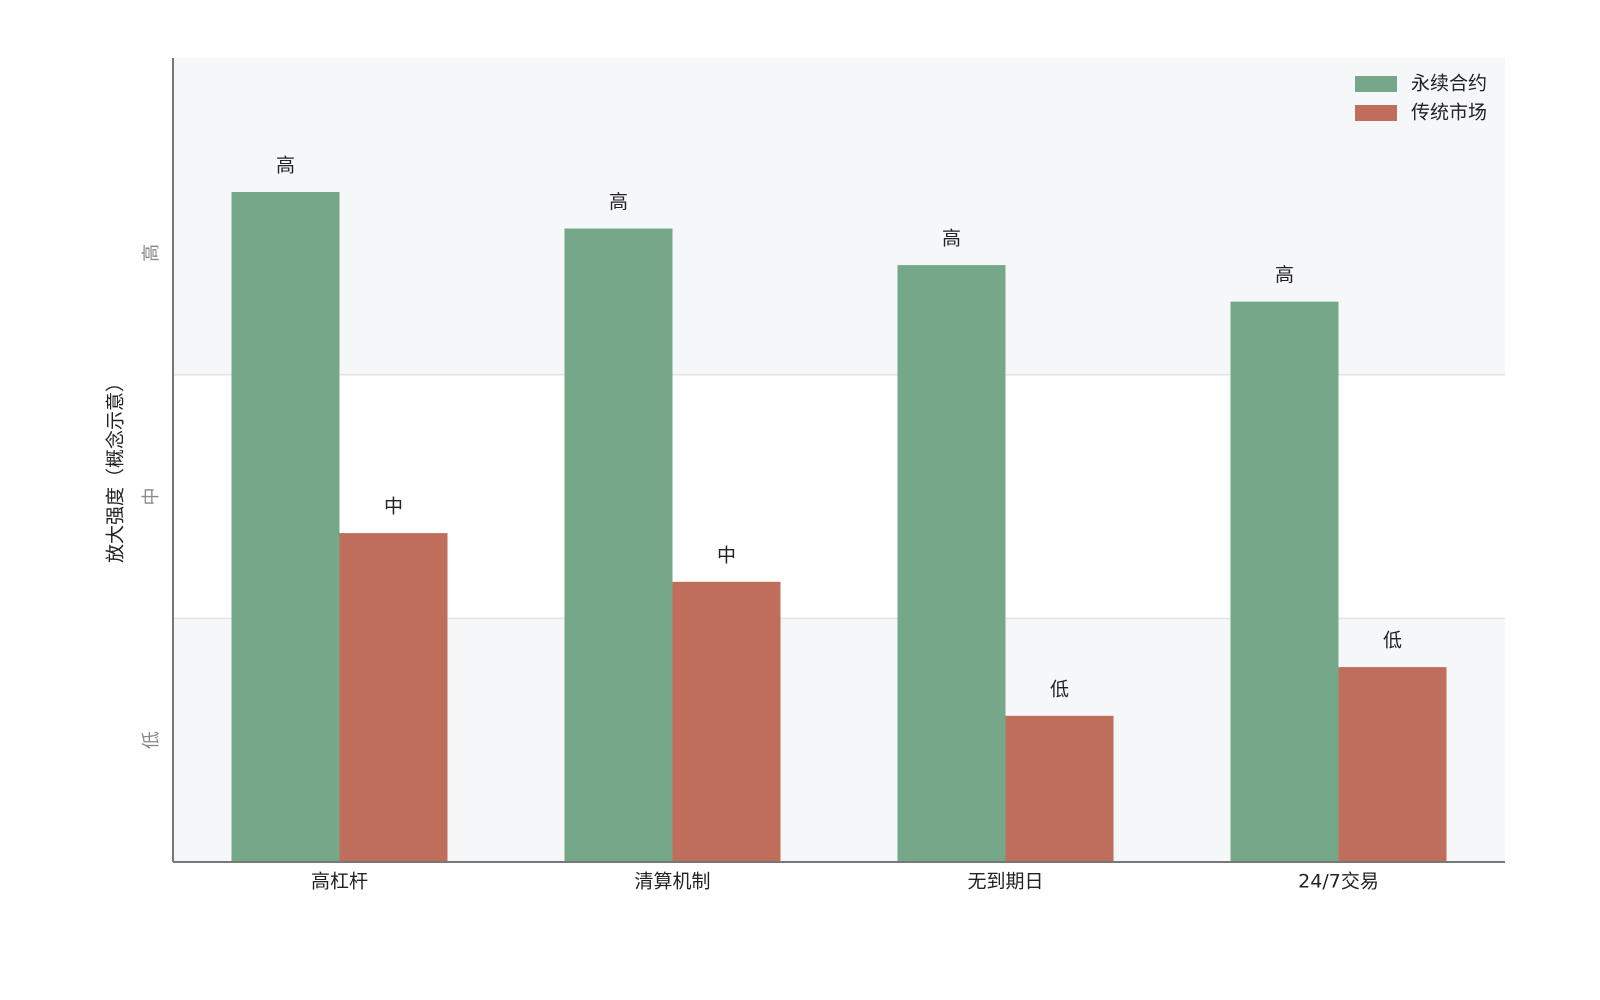  Describe the element at coordinates (1449, 113) in the screenshot. I see `legend-label: 传统市场` at that location.